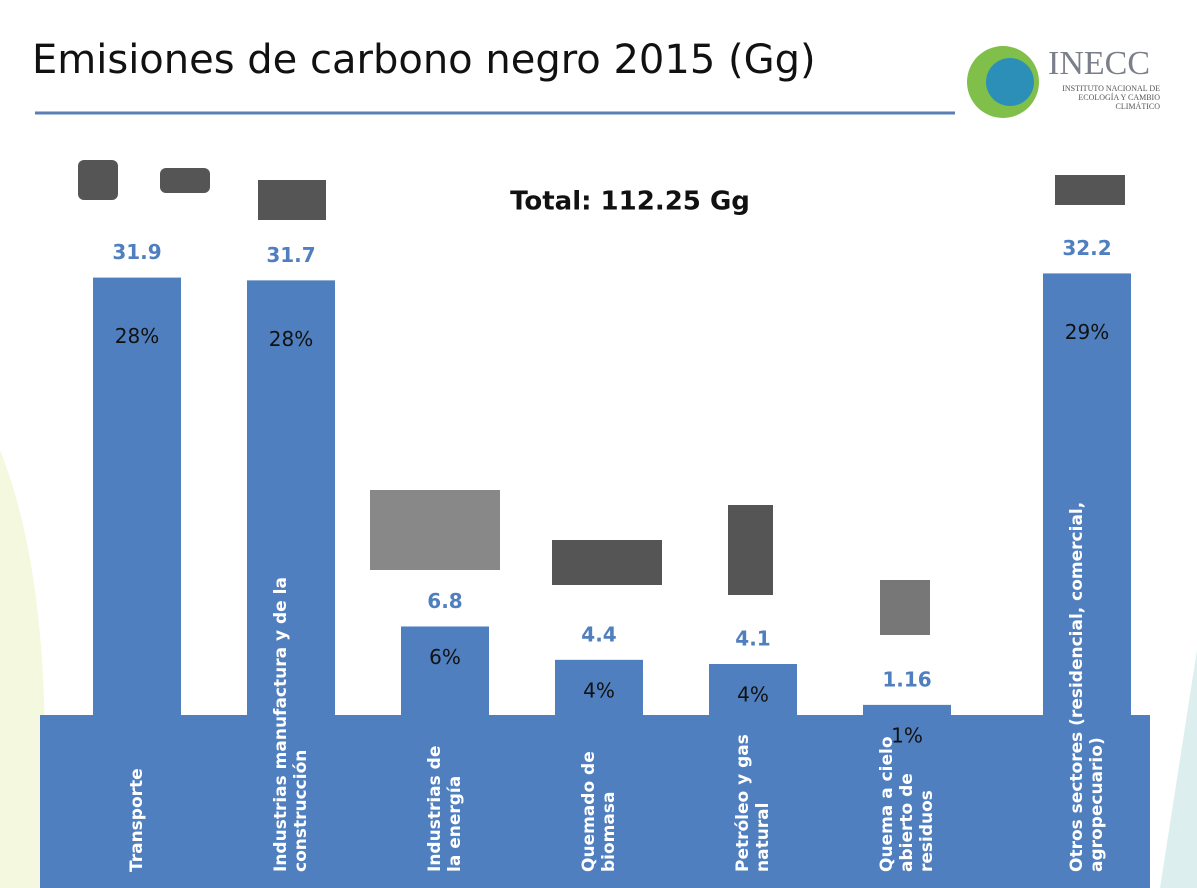 The width and height of the screenshot is (1197, 888). What do you see at coordinates (1010, 82) in the screenshot?
I see `logo-mark` at bounding box center [1010, 82].